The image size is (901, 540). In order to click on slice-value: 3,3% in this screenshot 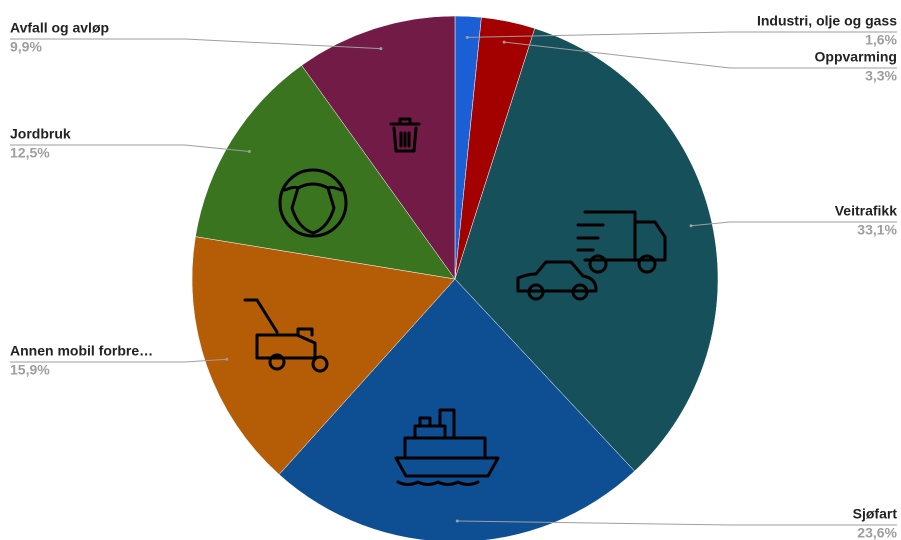, I will do `click(881, 76)`.